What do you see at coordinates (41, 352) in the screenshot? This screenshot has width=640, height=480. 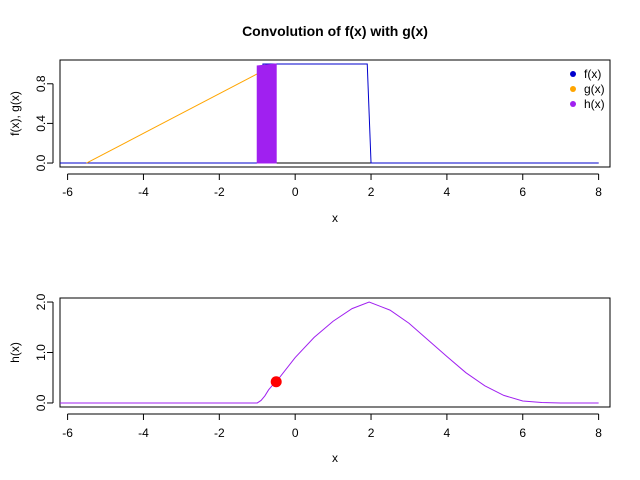 I see `y-tick-label: 1.0` at bounding box center [41, 352].